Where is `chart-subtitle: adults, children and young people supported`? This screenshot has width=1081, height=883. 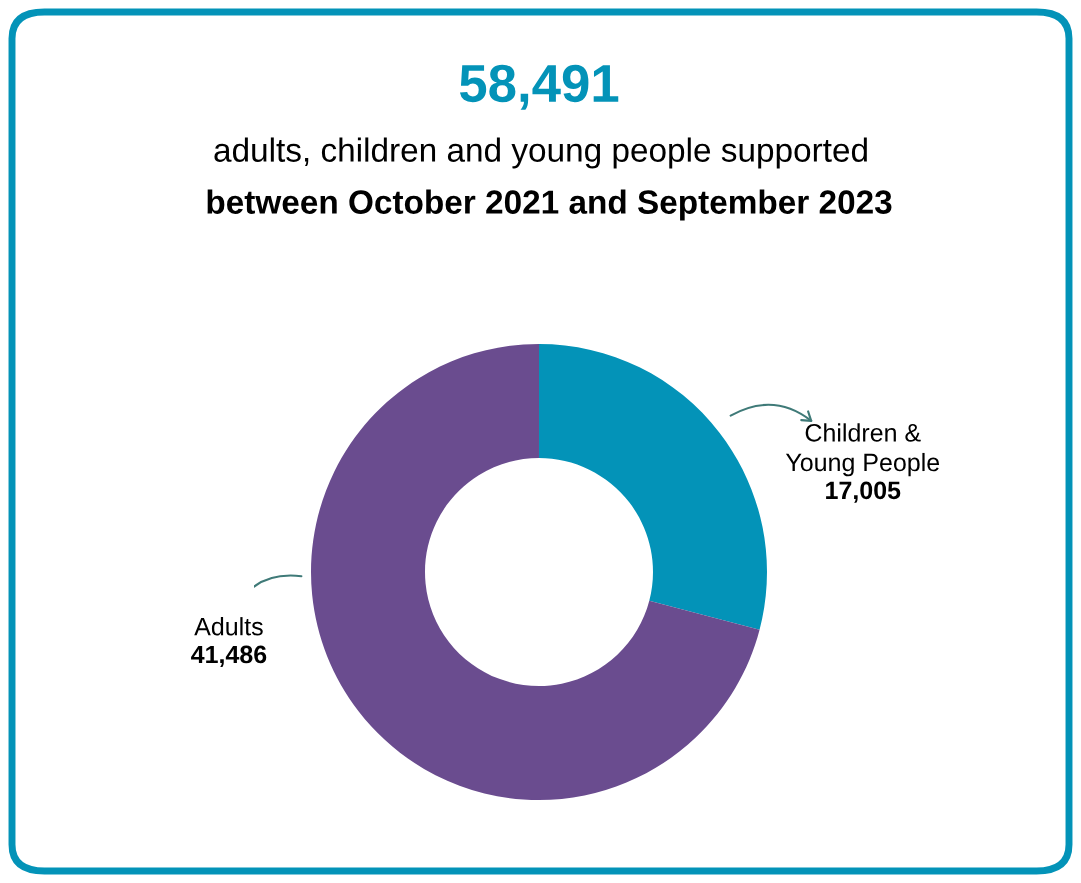
chart-subtitle: adults, children and young people supported is located at coordinates (540, 153).